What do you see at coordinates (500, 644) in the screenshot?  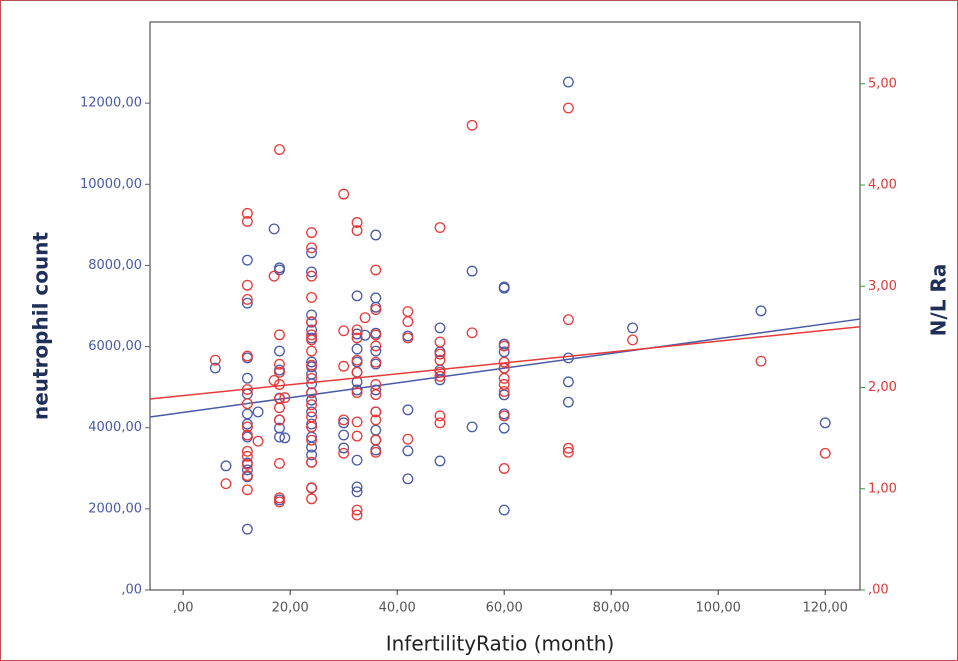 I see `x-axis-title: InfertilityRatio (month)` at bounding box center [500, 644].